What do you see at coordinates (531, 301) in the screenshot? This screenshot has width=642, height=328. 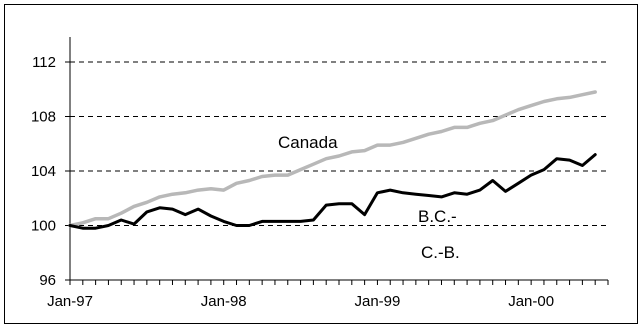 I see `x-tick-label-jan-00: Jan-00` at bounding box center [531, 301].